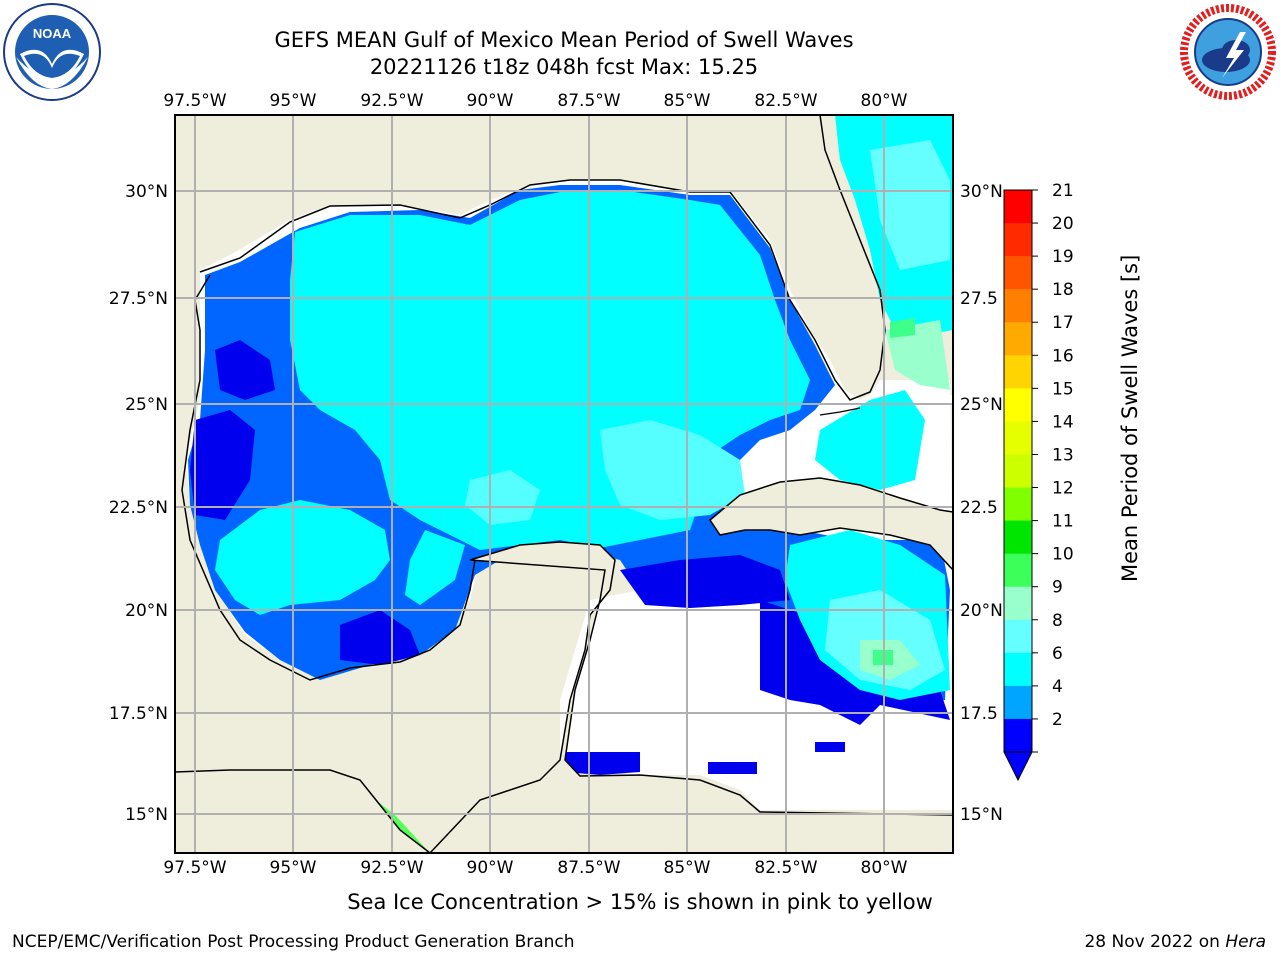 The width and height of the screenshot is (1280, 960). Describe the element at coordinates (435, 567) in the screenshot. I see `swell-band-4-6-south` at that location.